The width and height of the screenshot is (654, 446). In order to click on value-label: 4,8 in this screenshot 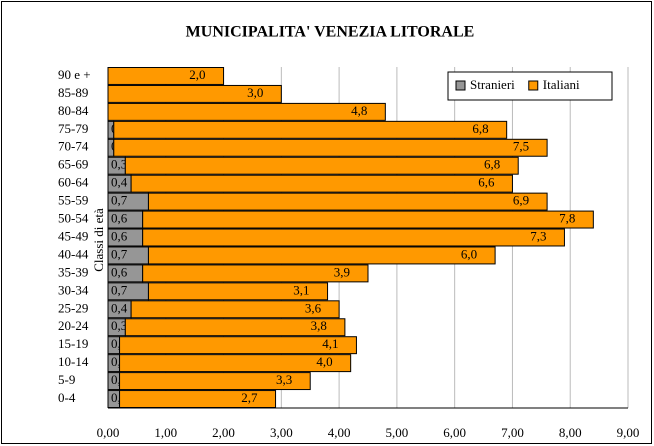, I will do `click(359, 110)`.